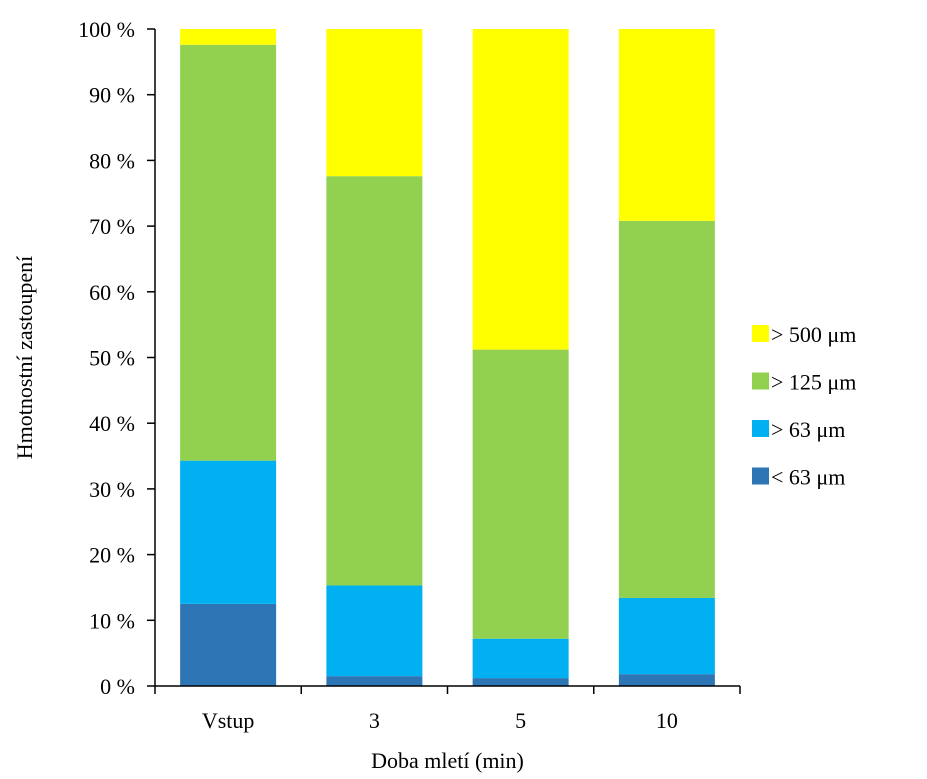  Describe the element at coordinates (447, 760) in the screenshot. I see `x-axis-title: Doba mletí (min)` at that location.